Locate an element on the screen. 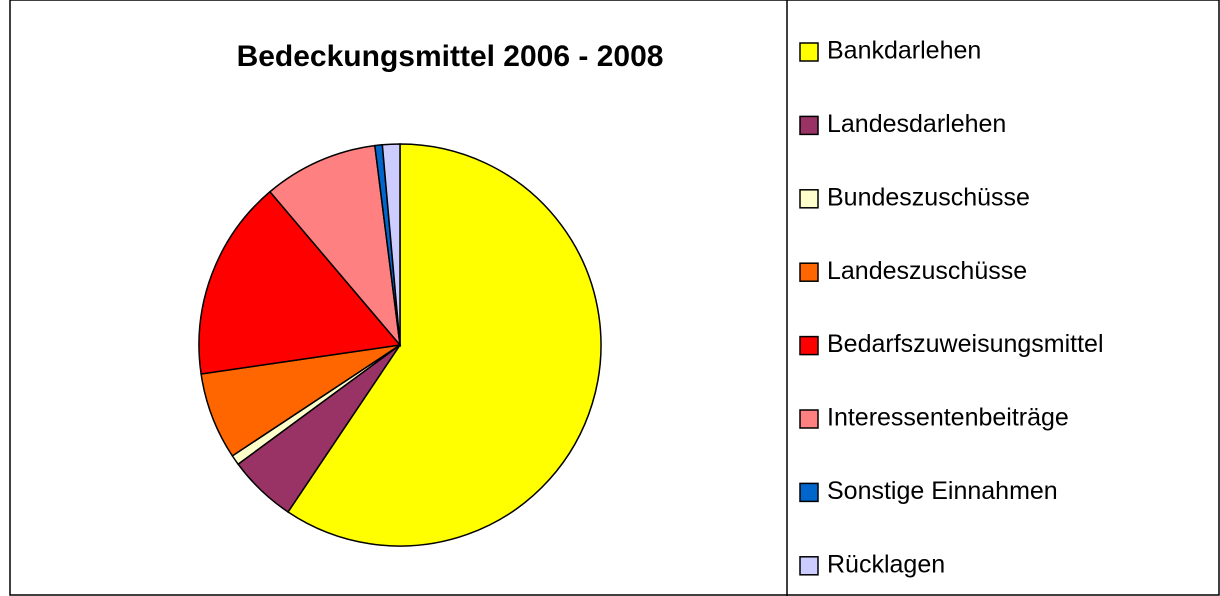 This screenshot has width=1220, height=596. legend-label: Landeszuschüsse is located at coordinates (927, 271).